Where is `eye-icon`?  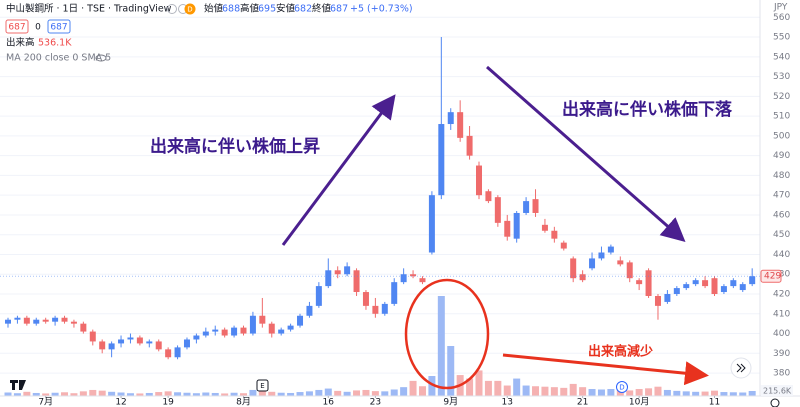 eye-icon is located at coordinates (101, 58).